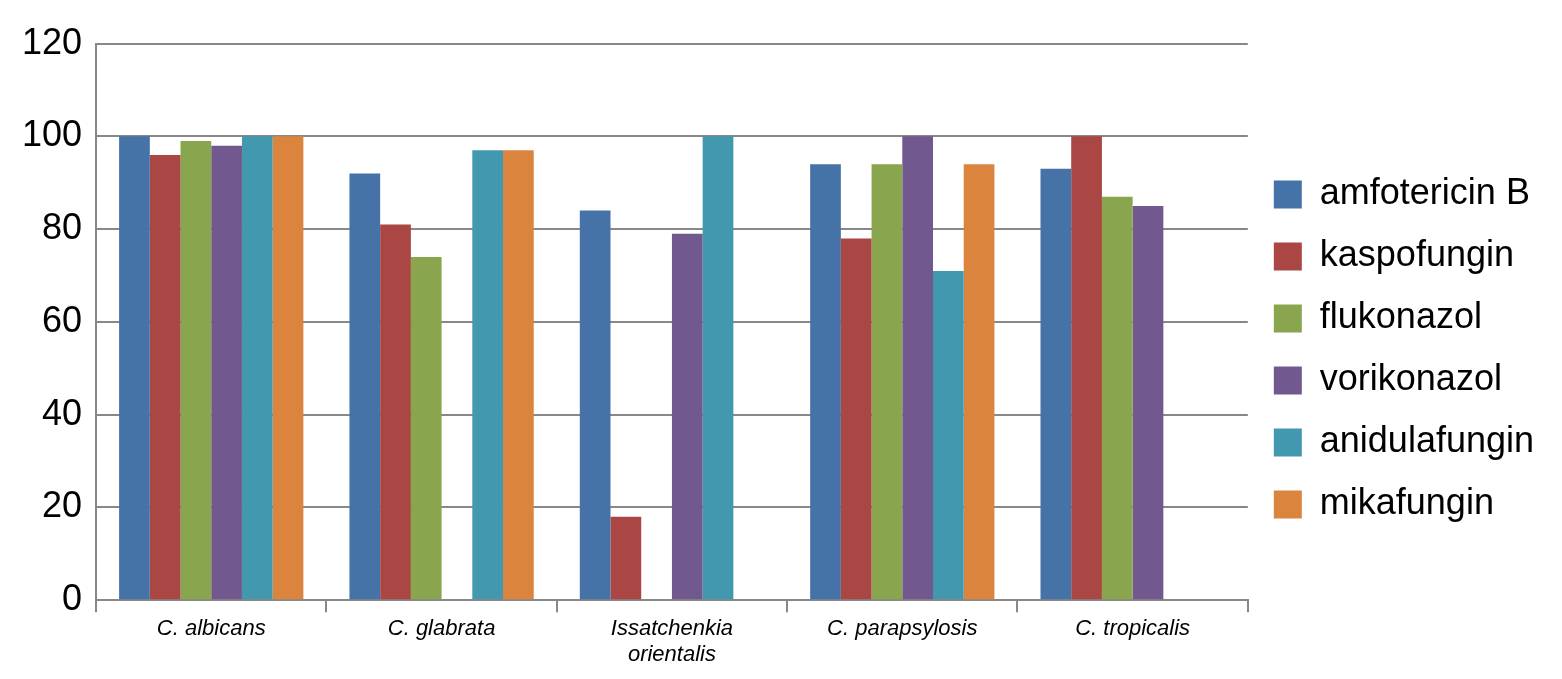  I want to click on y-tick-label: 100, so click(52, 134).